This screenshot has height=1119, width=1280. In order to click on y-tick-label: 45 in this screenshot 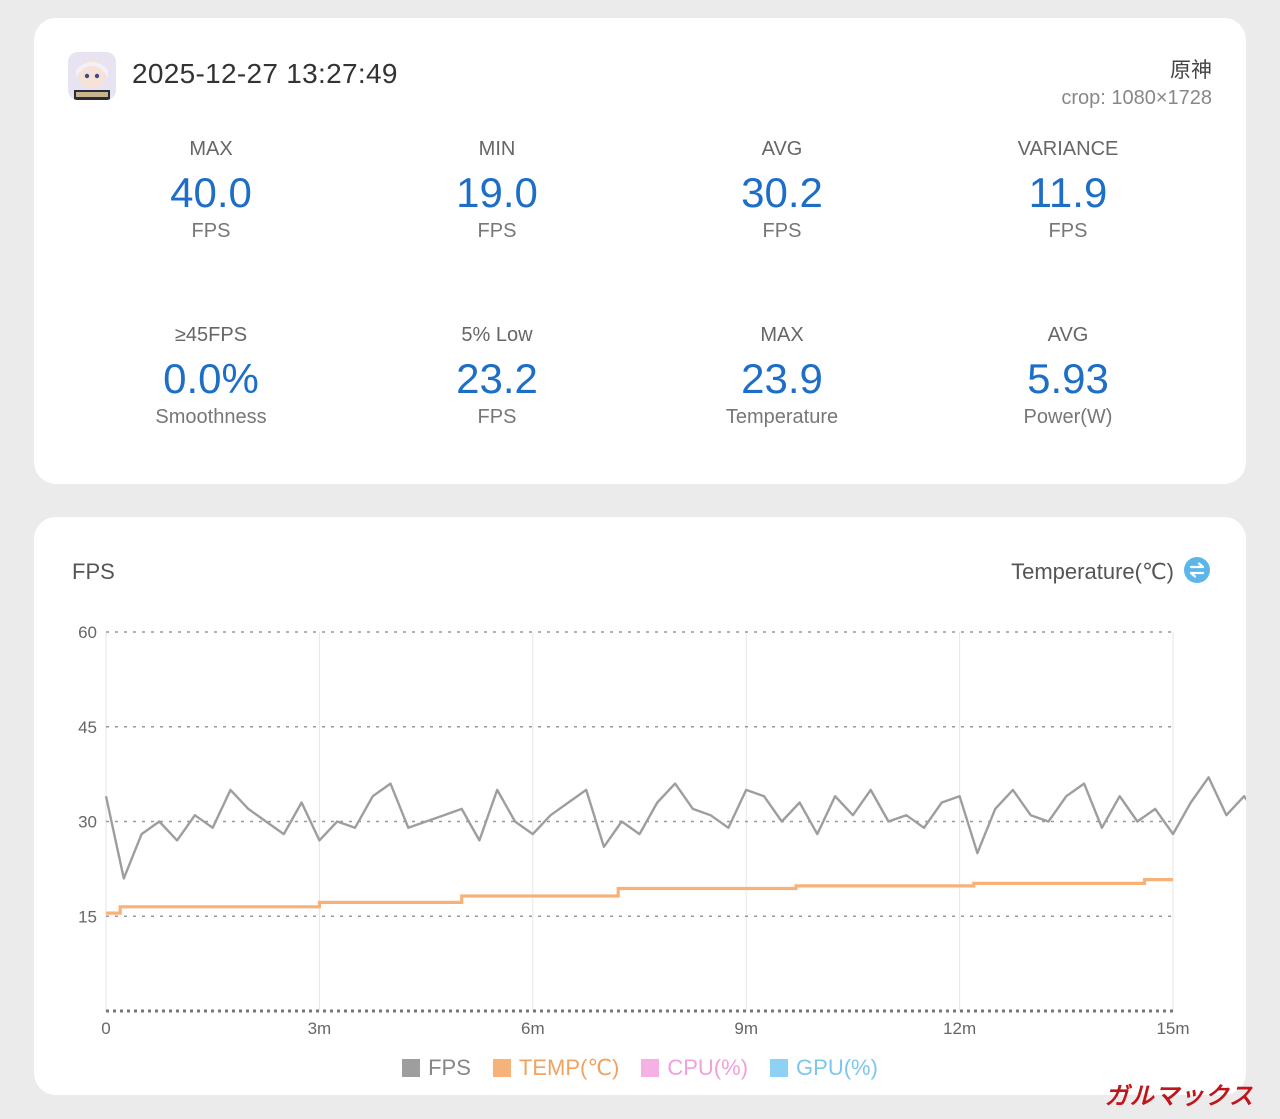, I will do `click(87, 727)`.